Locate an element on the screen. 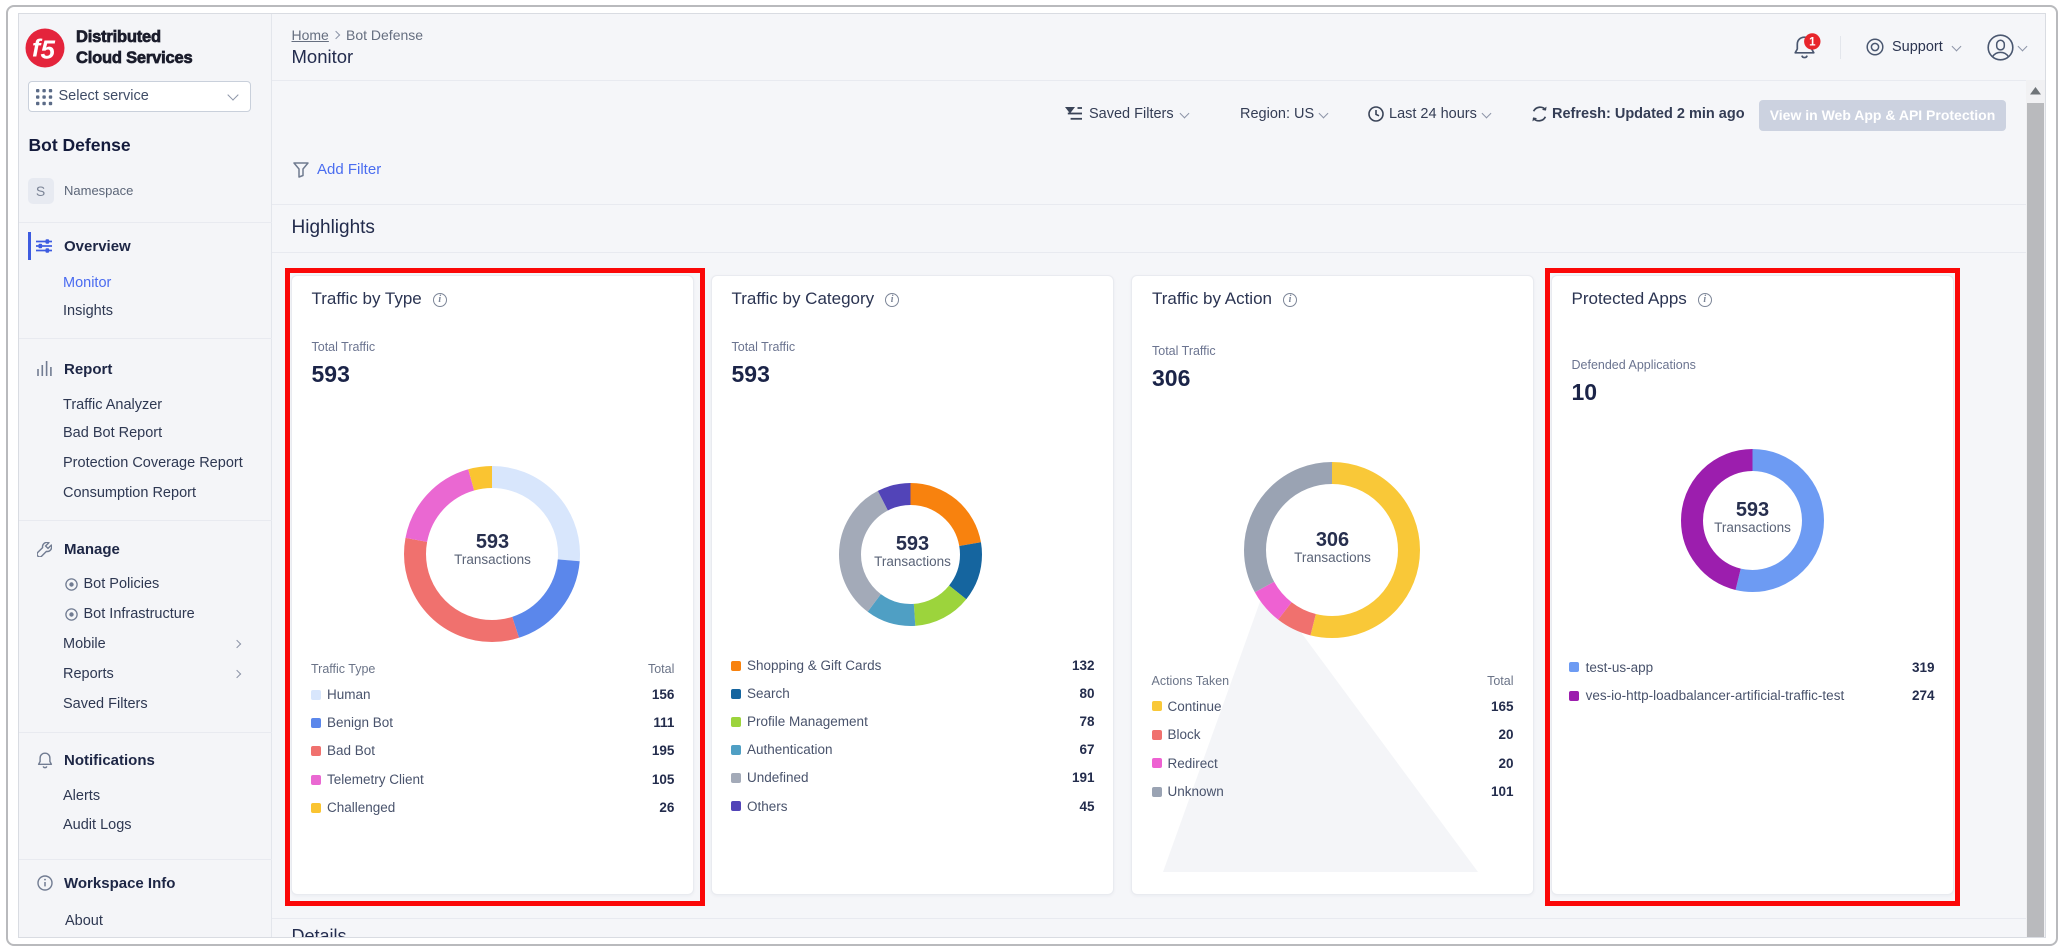 This screenshot has height=946, width=2063. svg-text: 1 is located at coordinates (1812, 43).